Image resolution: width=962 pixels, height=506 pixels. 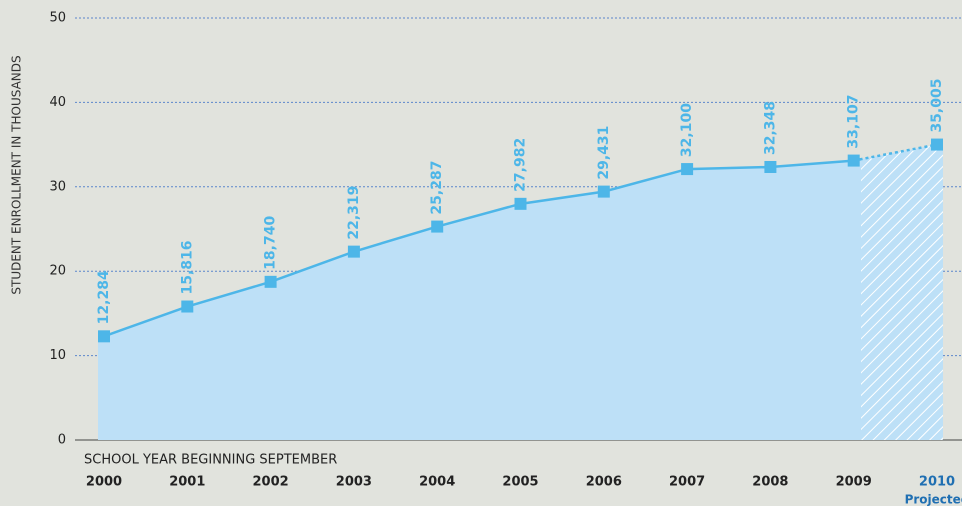 I want to click on value-label: 27,982, so click(x=521, y=165).